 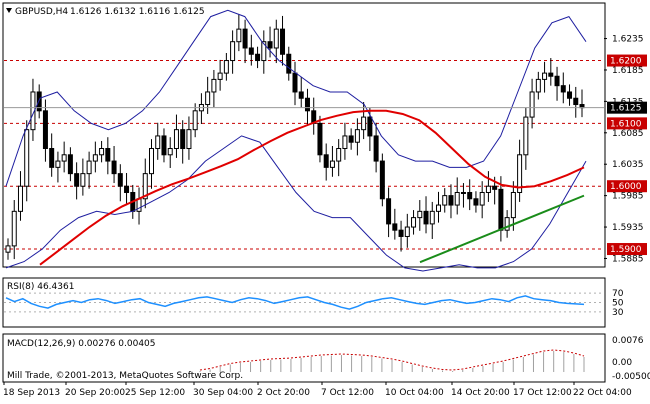 I want to click on trendline, so click(x=502, y=229).